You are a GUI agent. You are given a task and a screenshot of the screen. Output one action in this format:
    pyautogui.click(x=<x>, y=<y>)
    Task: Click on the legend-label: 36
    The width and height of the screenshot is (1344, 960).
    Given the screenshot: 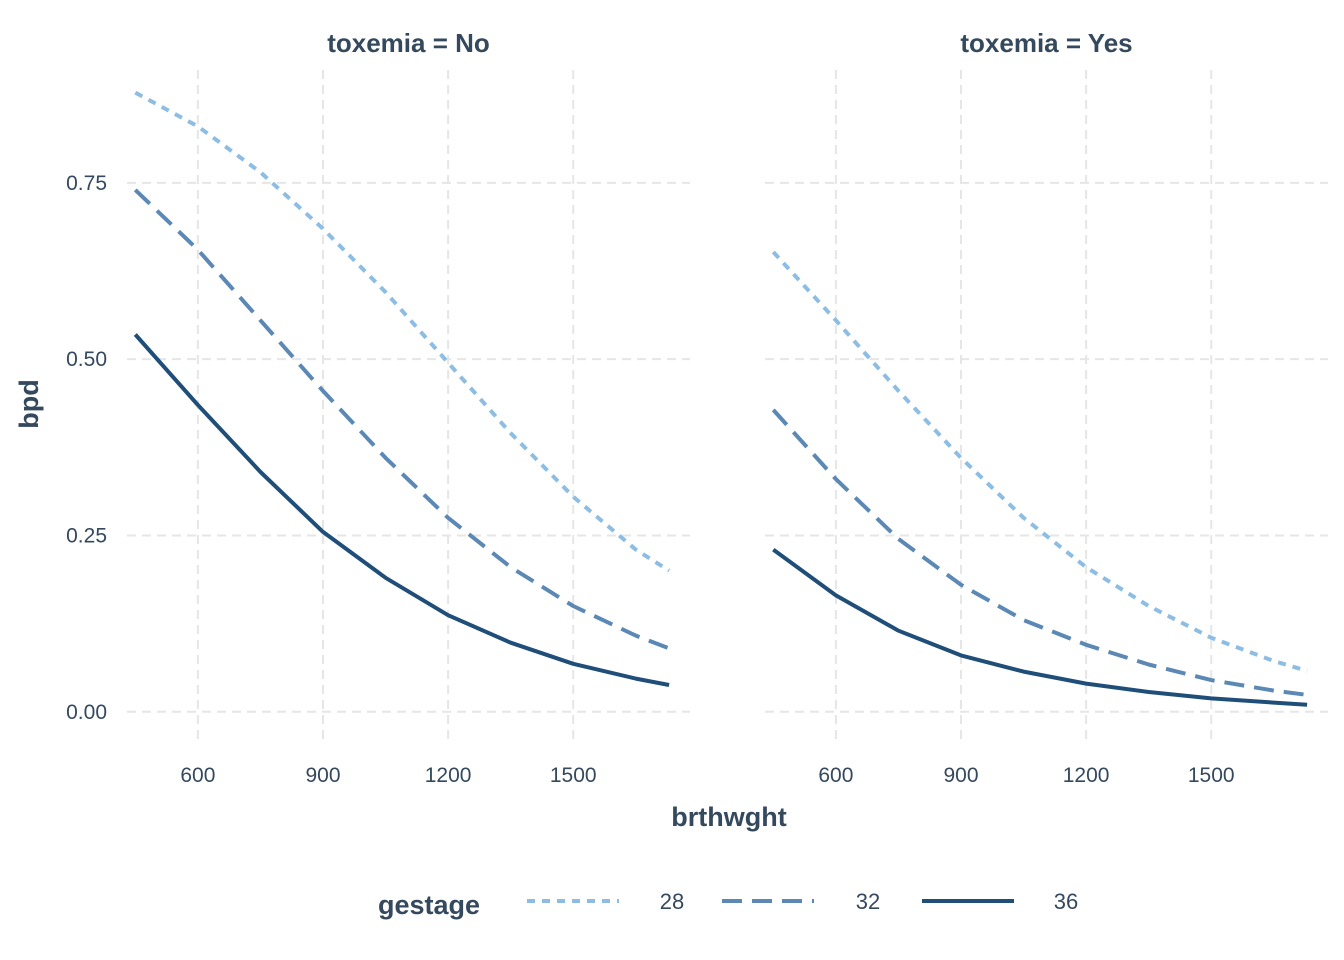 What is the action you would take?
    pyautogui.click(x=1066, y=901)
    